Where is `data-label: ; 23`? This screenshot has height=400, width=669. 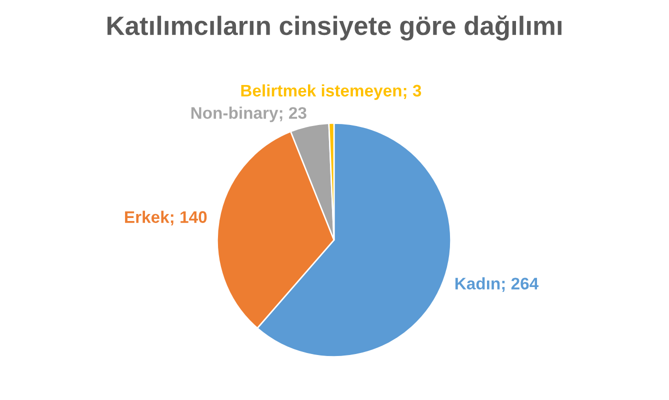
data-label: ; 23 is located at coordinates (293, 114).